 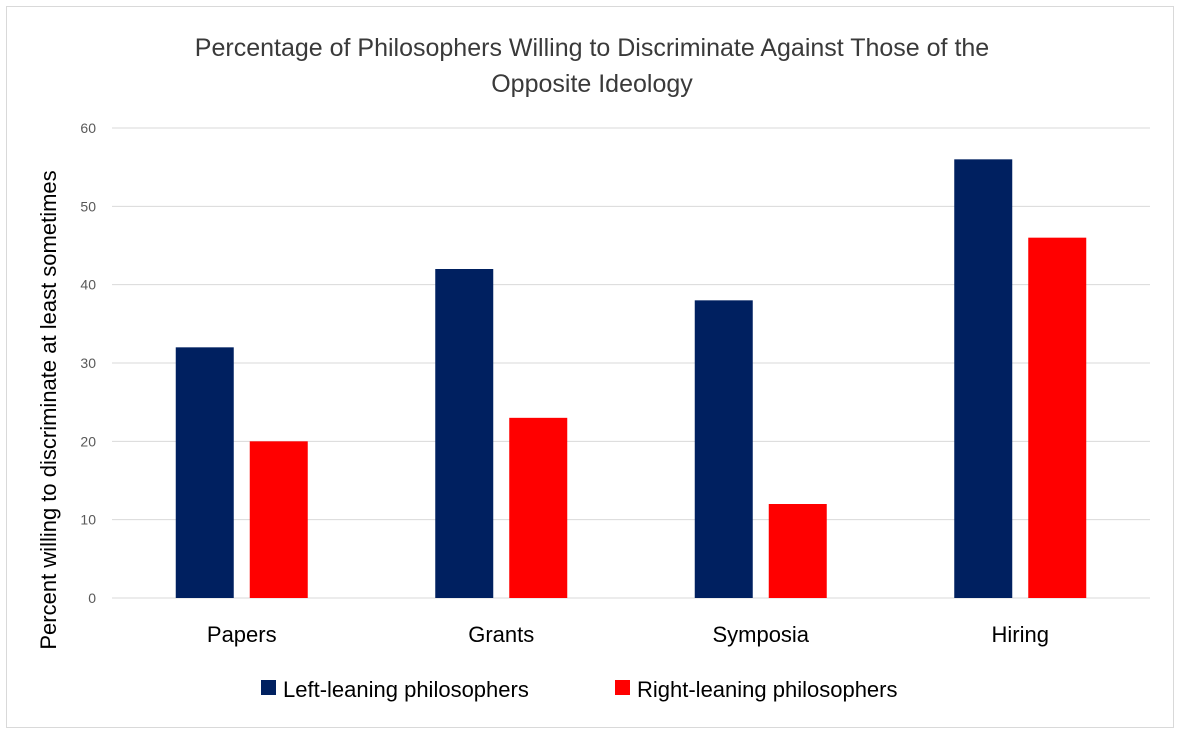 I want to click on y-tick-label: 10, so click(x=88, y=520).